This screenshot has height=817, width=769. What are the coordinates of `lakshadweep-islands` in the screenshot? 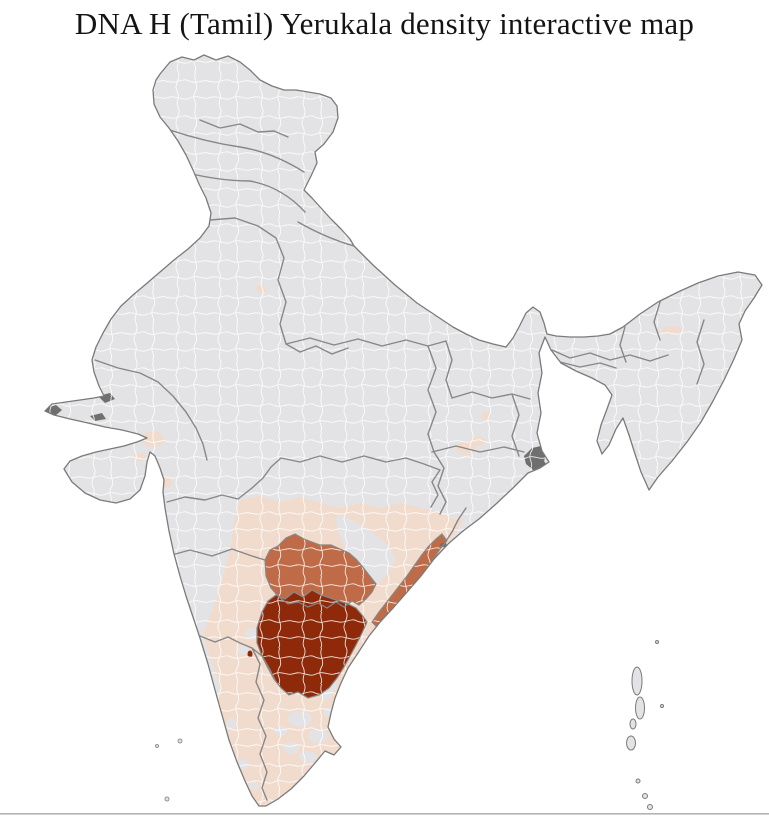 It's located at (169, 770).